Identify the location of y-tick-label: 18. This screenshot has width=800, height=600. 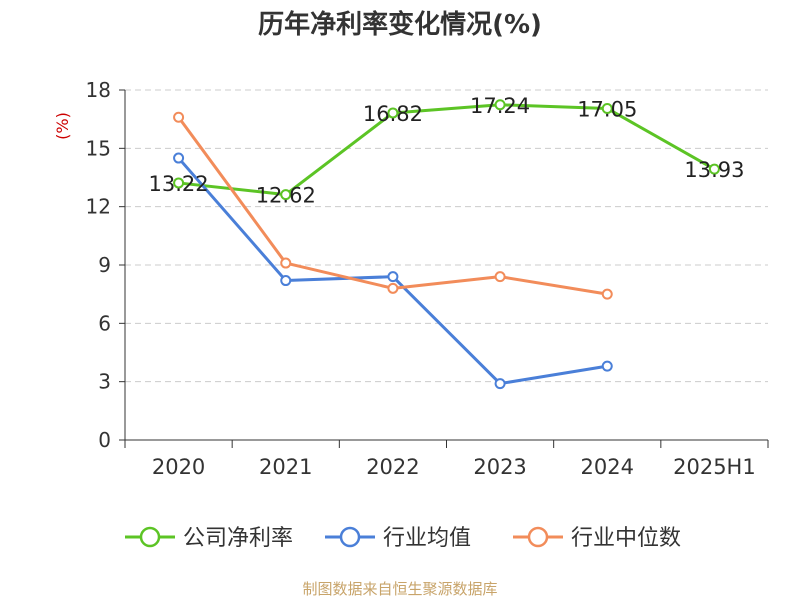
(98, 90).